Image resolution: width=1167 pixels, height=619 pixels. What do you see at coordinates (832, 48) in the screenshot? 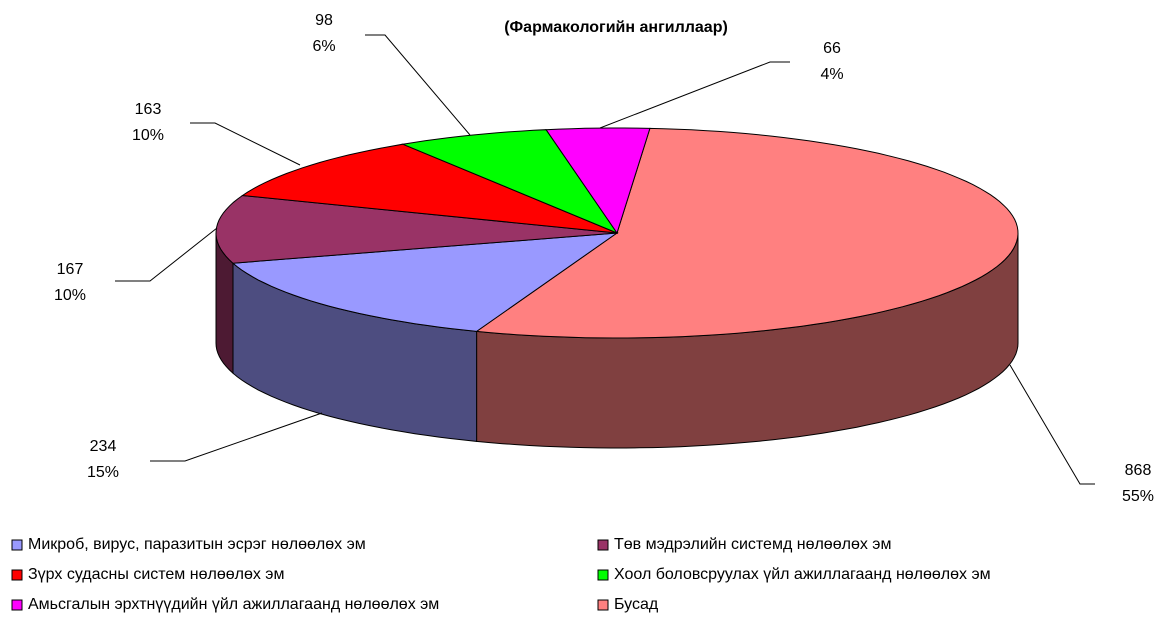
I see `data-label: 66` at bounding box center [832, 48].